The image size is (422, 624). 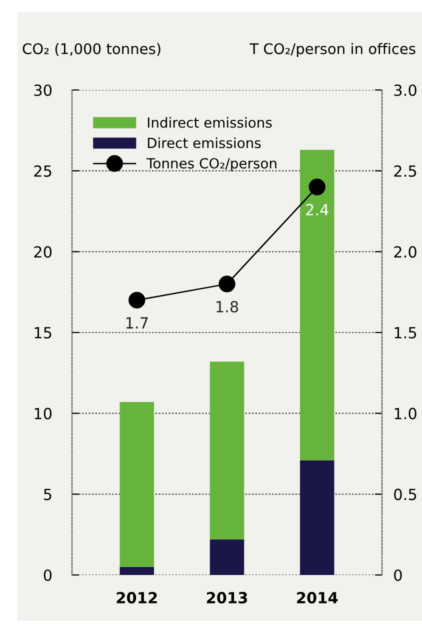 I want to click on y-tick-label: 5, so click(x=48, y=494).